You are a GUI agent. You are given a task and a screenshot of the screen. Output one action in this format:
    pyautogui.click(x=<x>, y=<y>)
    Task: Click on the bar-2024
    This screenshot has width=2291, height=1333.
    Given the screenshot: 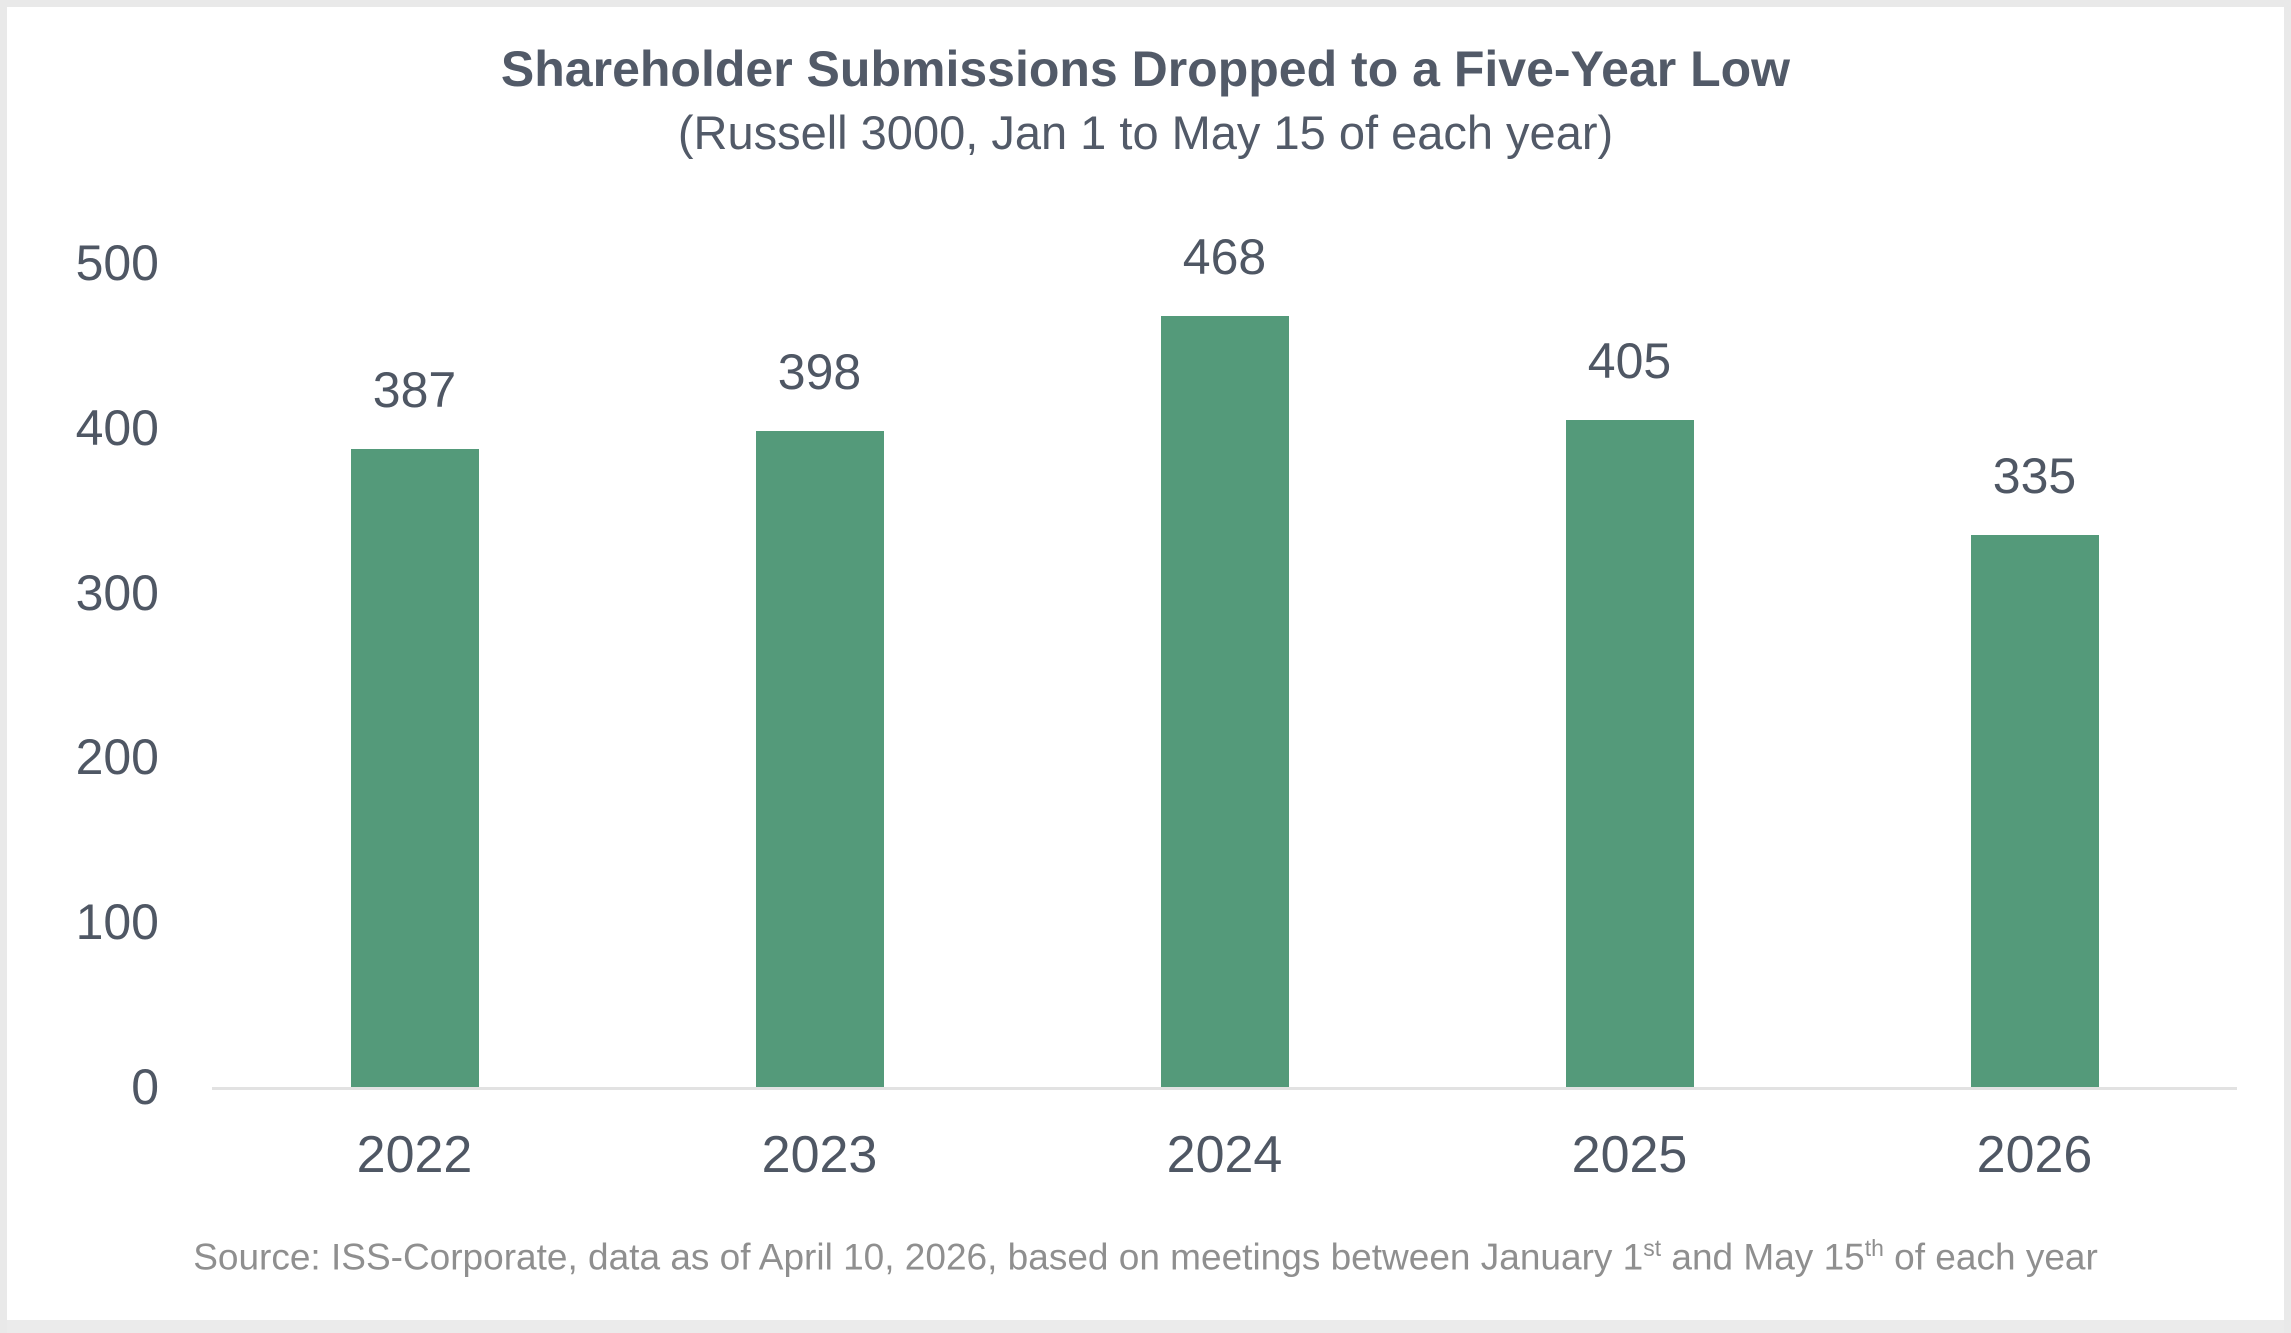 What is the action you would take?
    pyautogui.click(x=1224, y=701)
    